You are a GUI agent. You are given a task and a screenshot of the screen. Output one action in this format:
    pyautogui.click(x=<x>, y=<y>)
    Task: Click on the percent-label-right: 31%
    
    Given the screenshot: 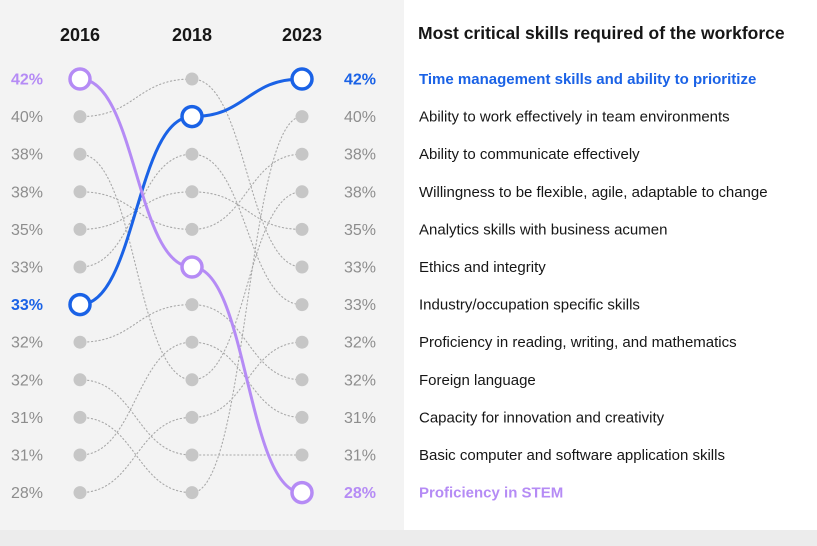 What is the action you would take?
    pyautogui.click(x=360, y=456)
    